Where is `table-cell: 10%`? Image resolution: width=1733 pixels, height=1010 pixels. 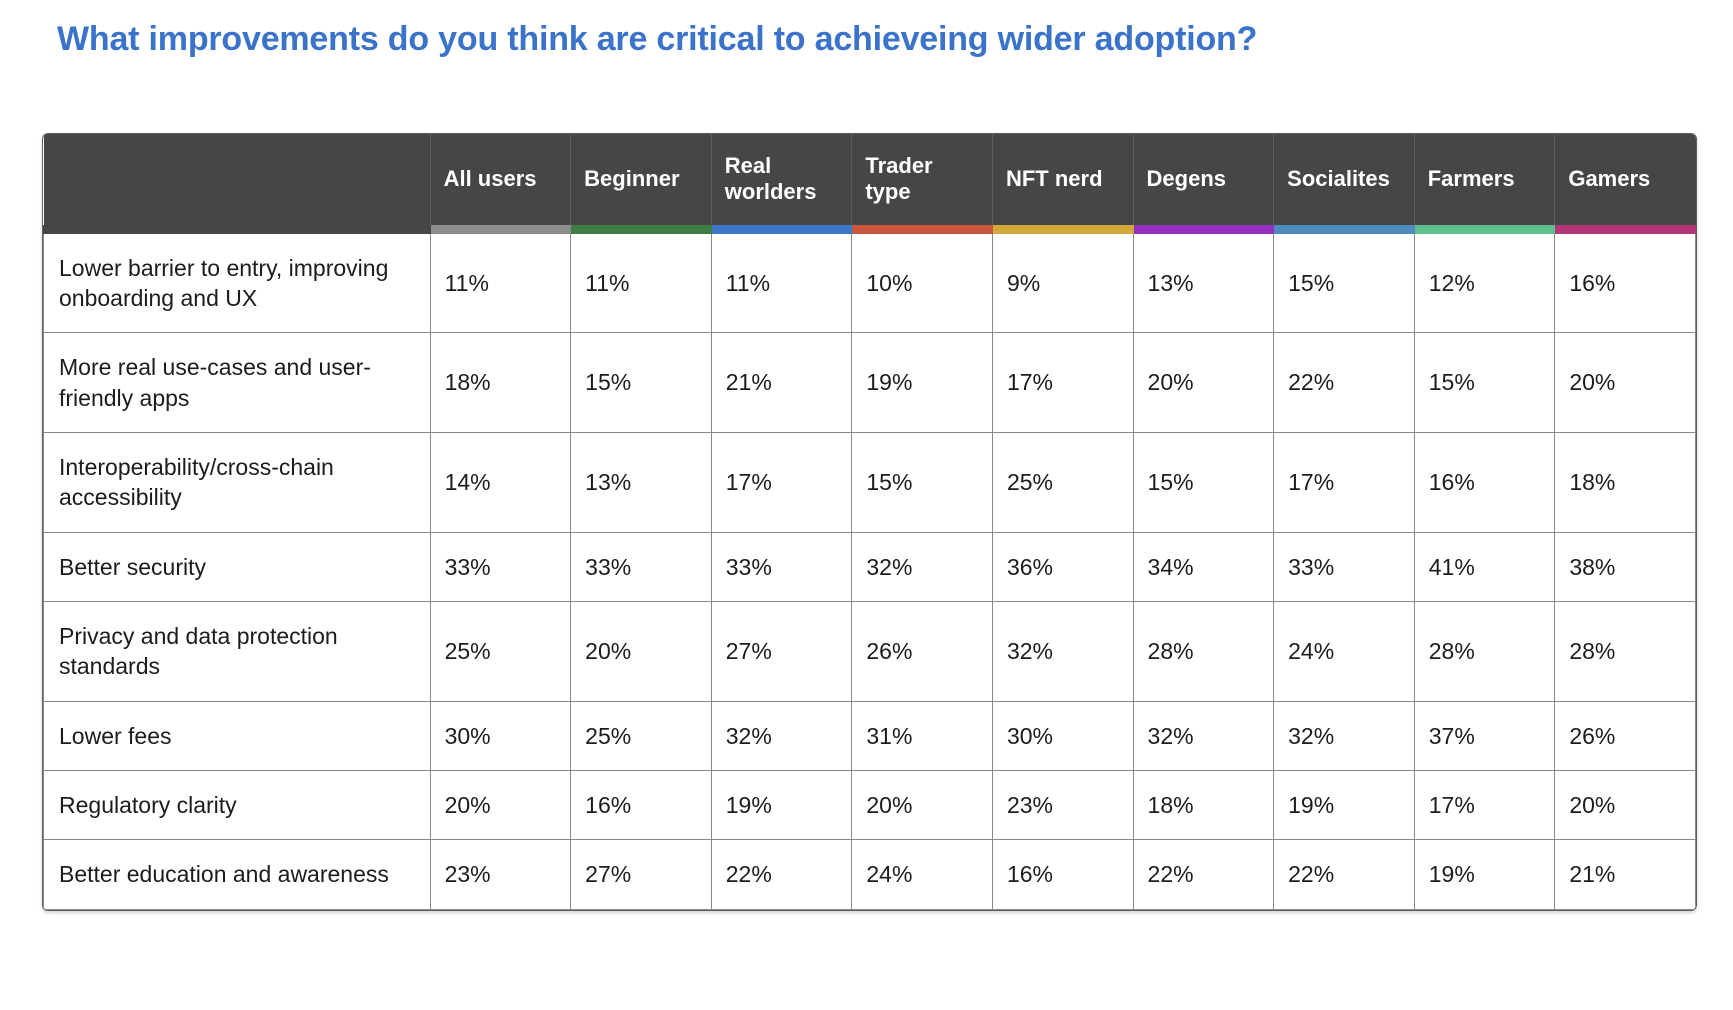
table-cell: 10% is located at coordinates (922, 281).